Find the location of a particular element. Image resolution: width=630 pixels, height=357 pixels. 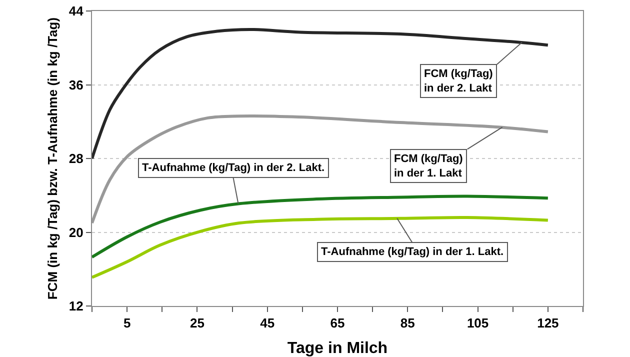

y-tick-label: 44 is located at coordinates (76, 11).